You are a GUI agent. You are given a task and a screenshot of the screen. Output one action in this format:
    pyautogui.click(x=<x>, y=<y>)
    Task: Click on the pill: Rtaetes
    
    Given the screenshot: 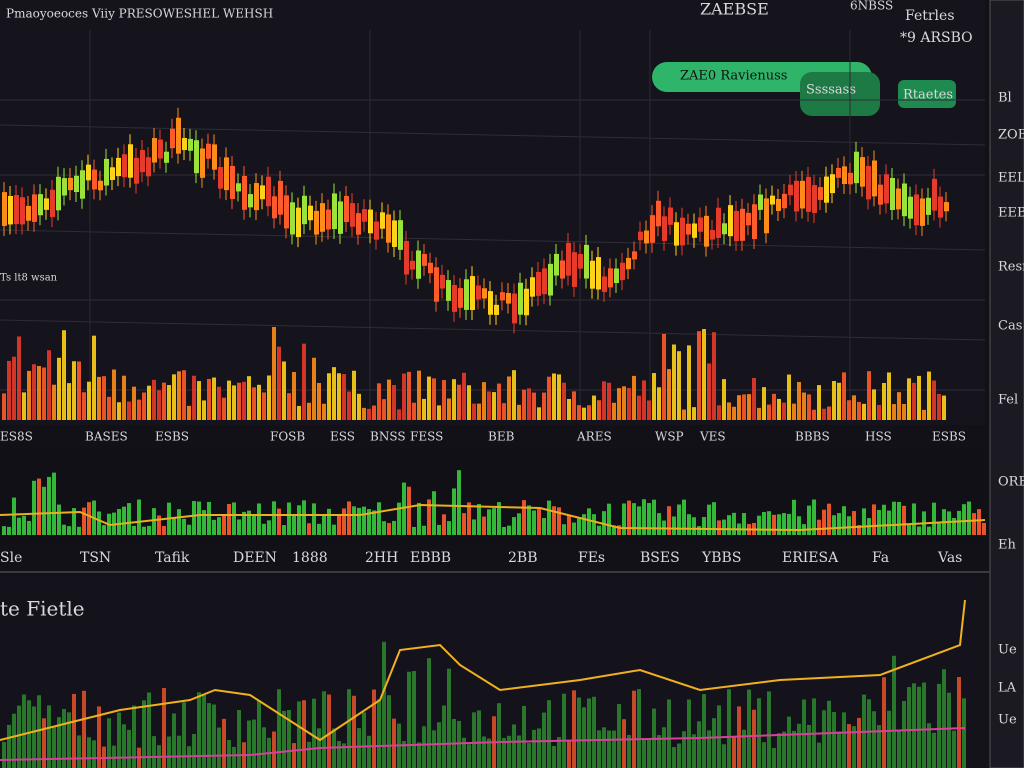 What is the action you would take?
    pyautogui.click(x=927, y=94)
    